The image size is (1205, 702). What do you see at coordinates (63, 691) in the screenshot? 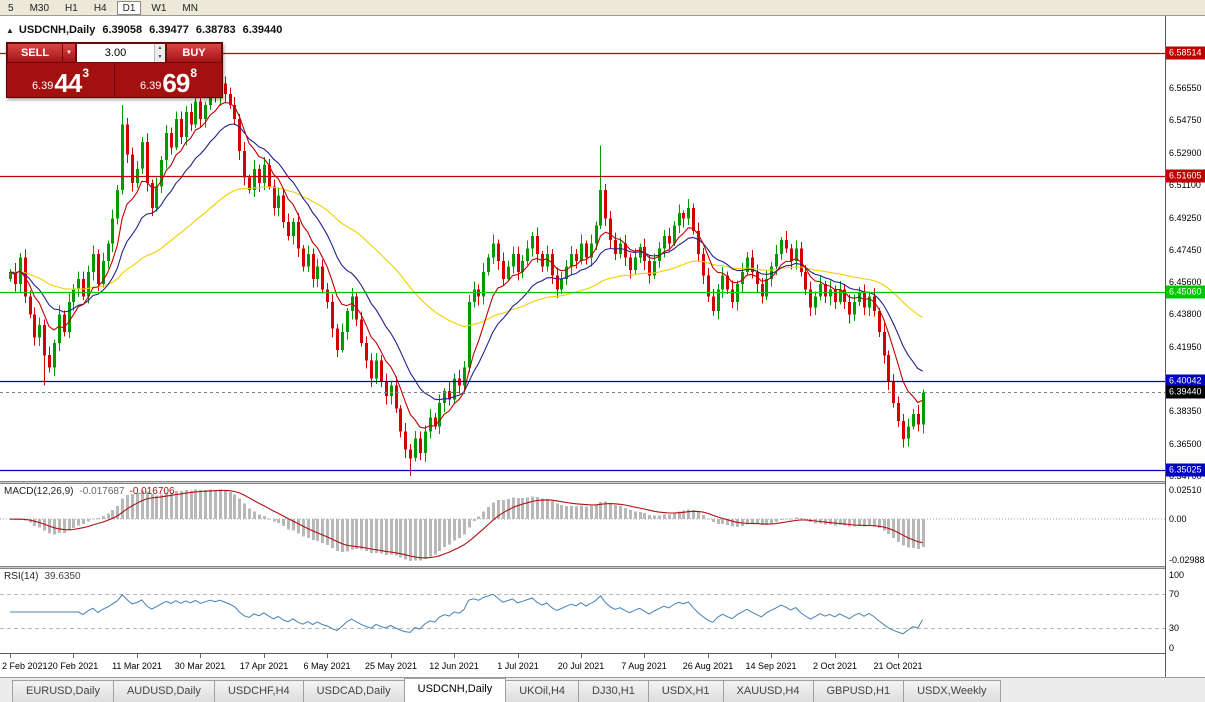
I see `tab-eurusd-daily: EURUSD,Daily` at bounding box center [63, 691].